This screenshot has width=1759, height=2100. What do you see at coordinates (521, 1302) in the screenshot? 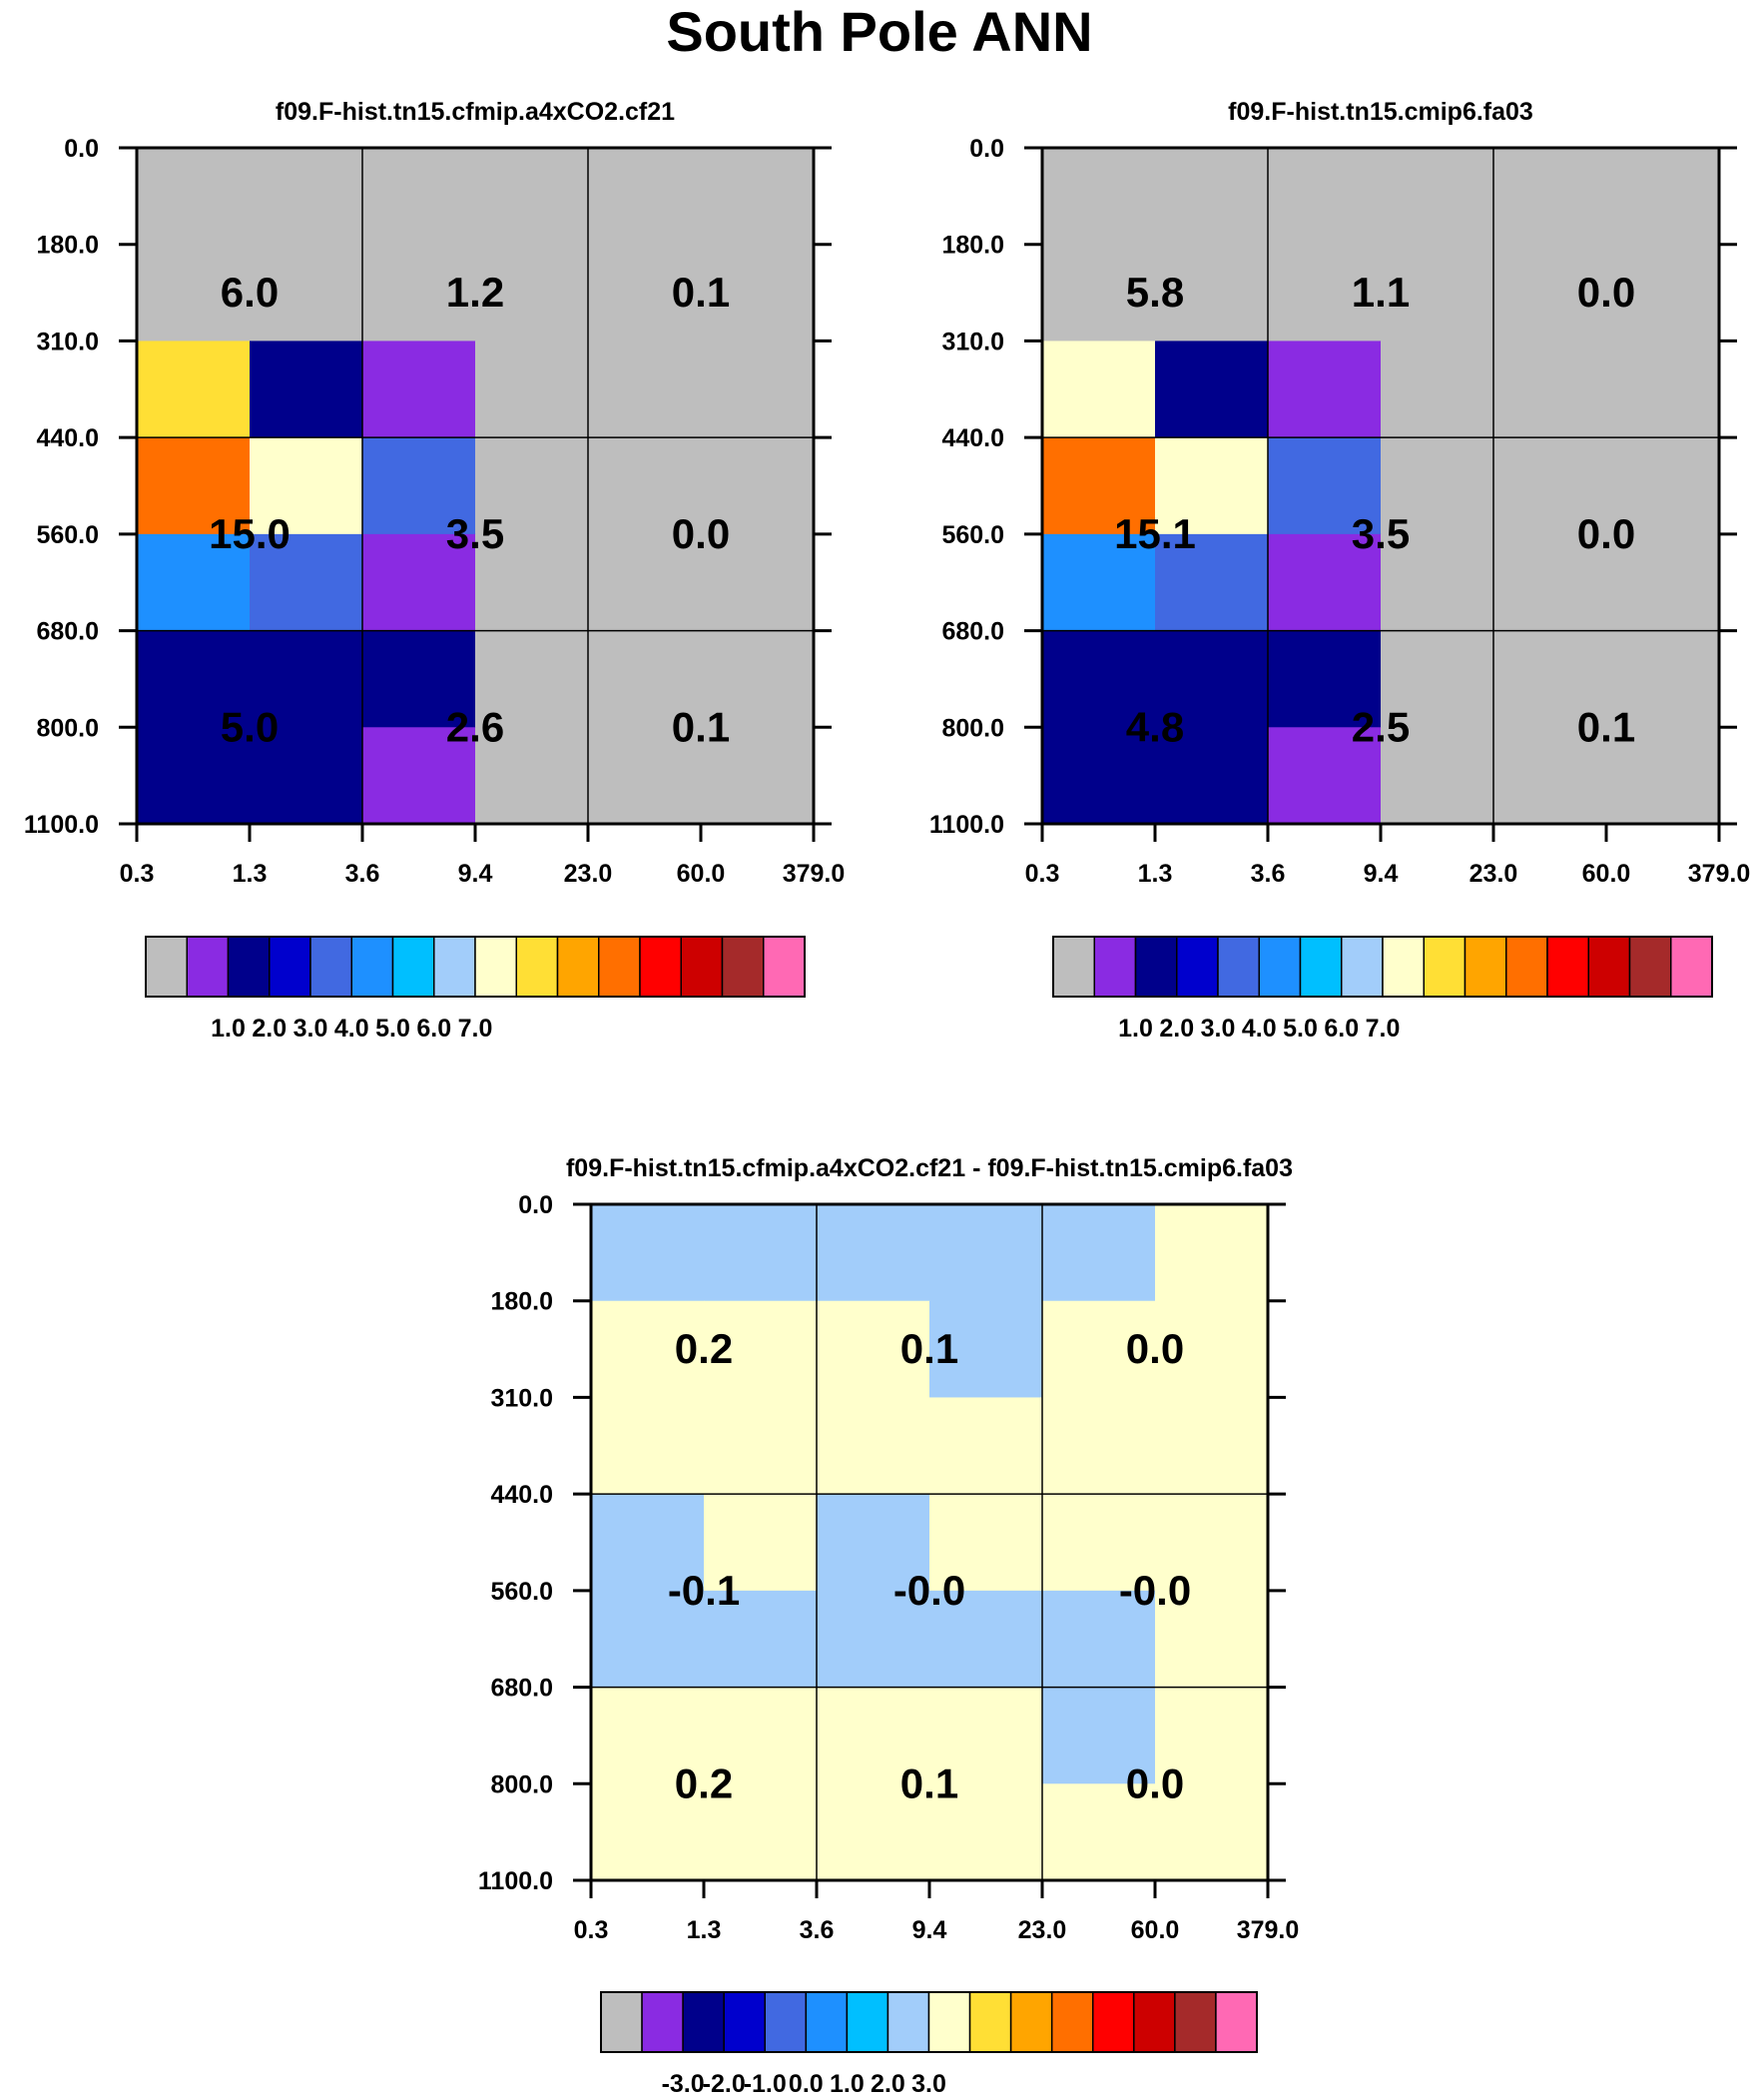
I see `y-tick-label: 180.0` at bounding box center [521, 1302].